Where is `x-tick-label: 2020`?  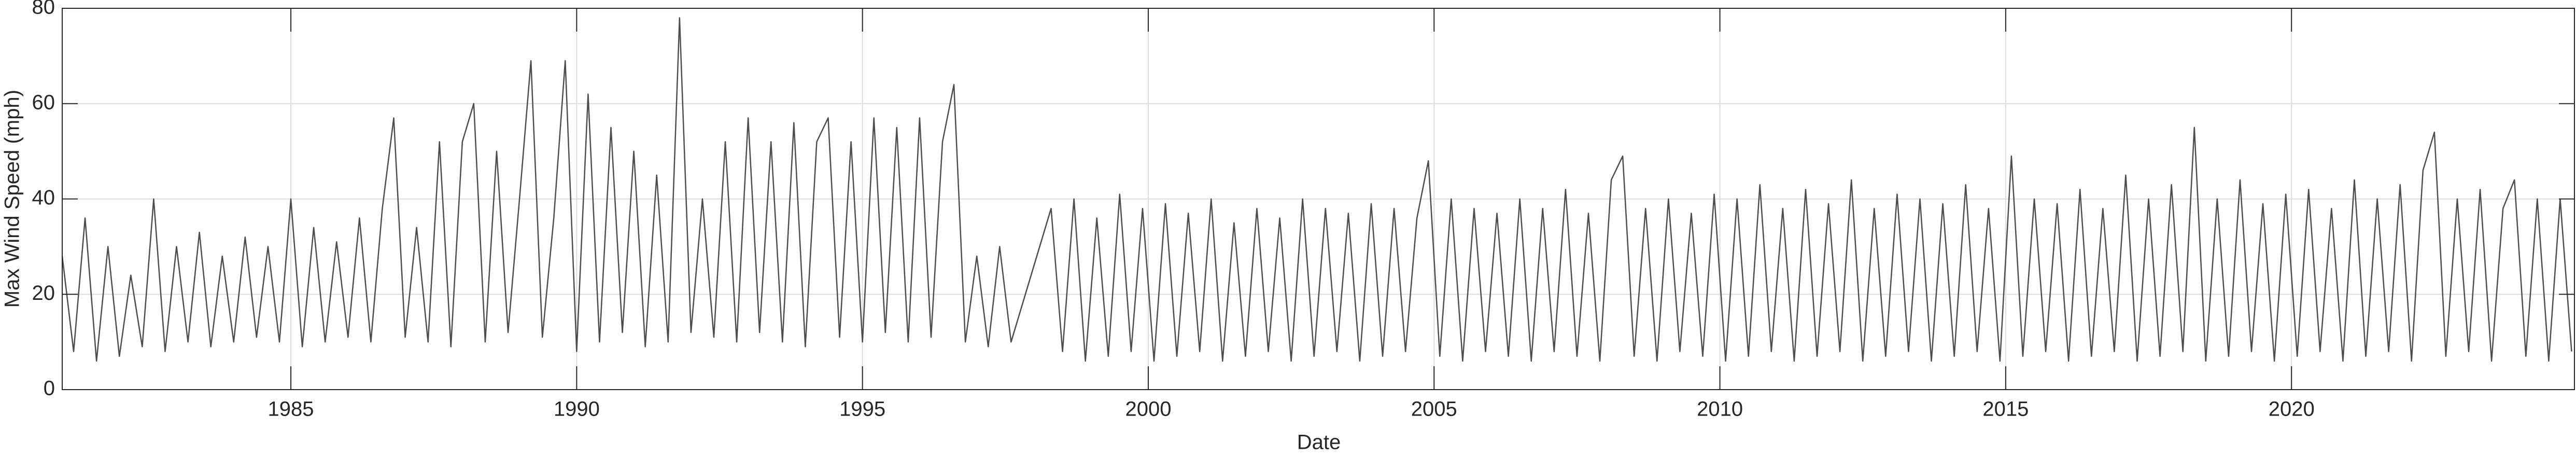 x-tick-label: 2020 is located at coordinates (2292, 410).